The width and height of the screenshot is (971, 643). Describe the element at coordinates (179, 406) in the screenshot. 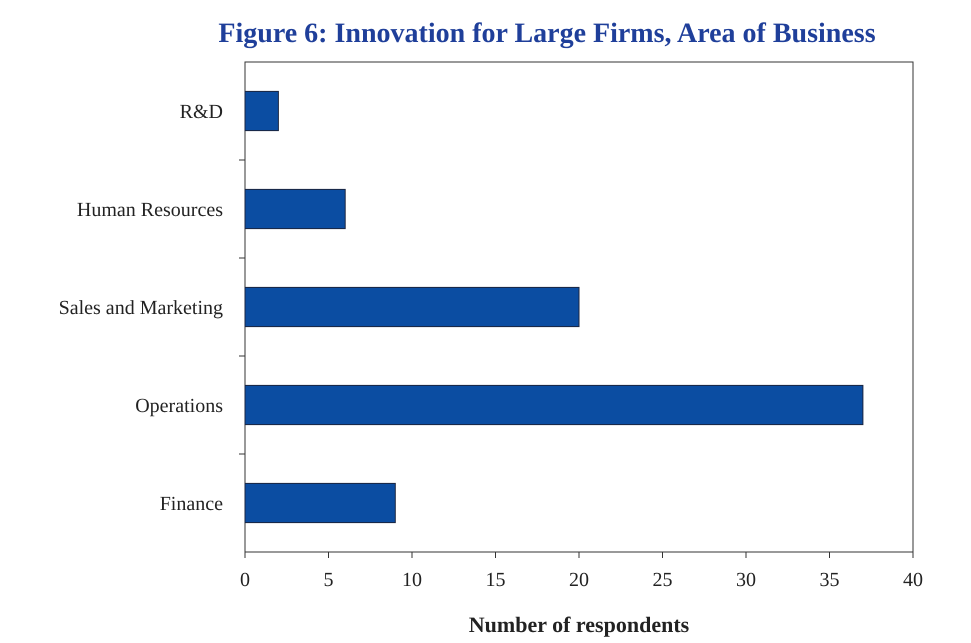

I see `y-tick-label: Operations` at that location.